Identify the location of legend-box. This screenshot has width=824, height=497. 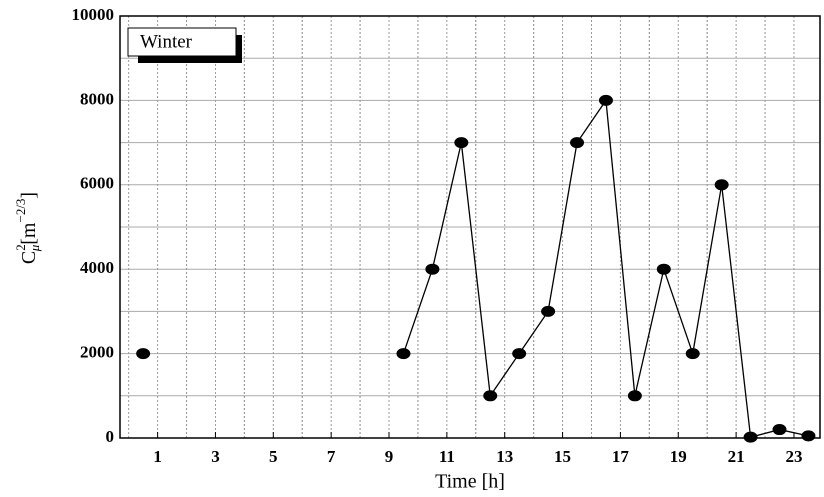
(182, 42).